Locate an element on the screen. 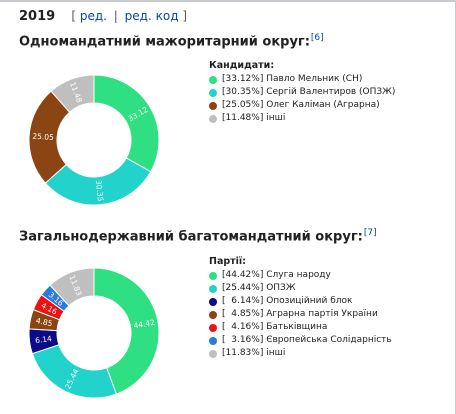 This screenshot has width=456, height=414. reference-link-7: [7] is located at coordinates (370, 233).